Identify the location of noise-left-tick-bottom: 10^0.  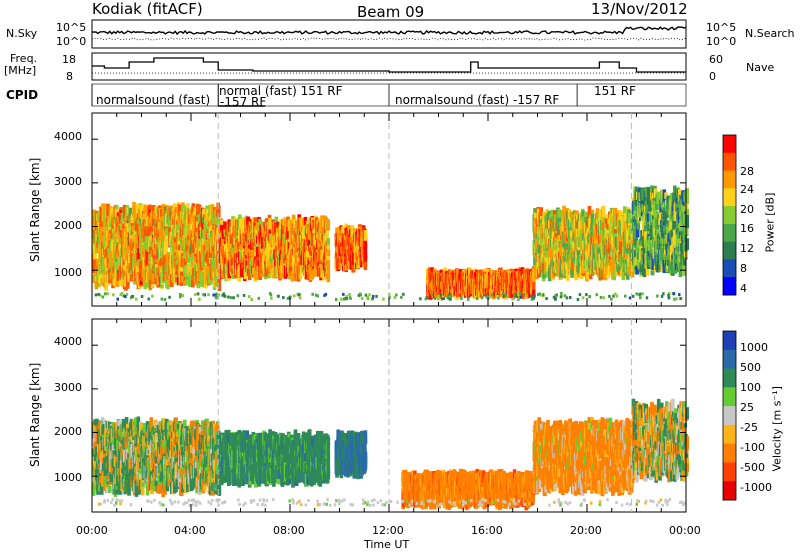
(71, 41).